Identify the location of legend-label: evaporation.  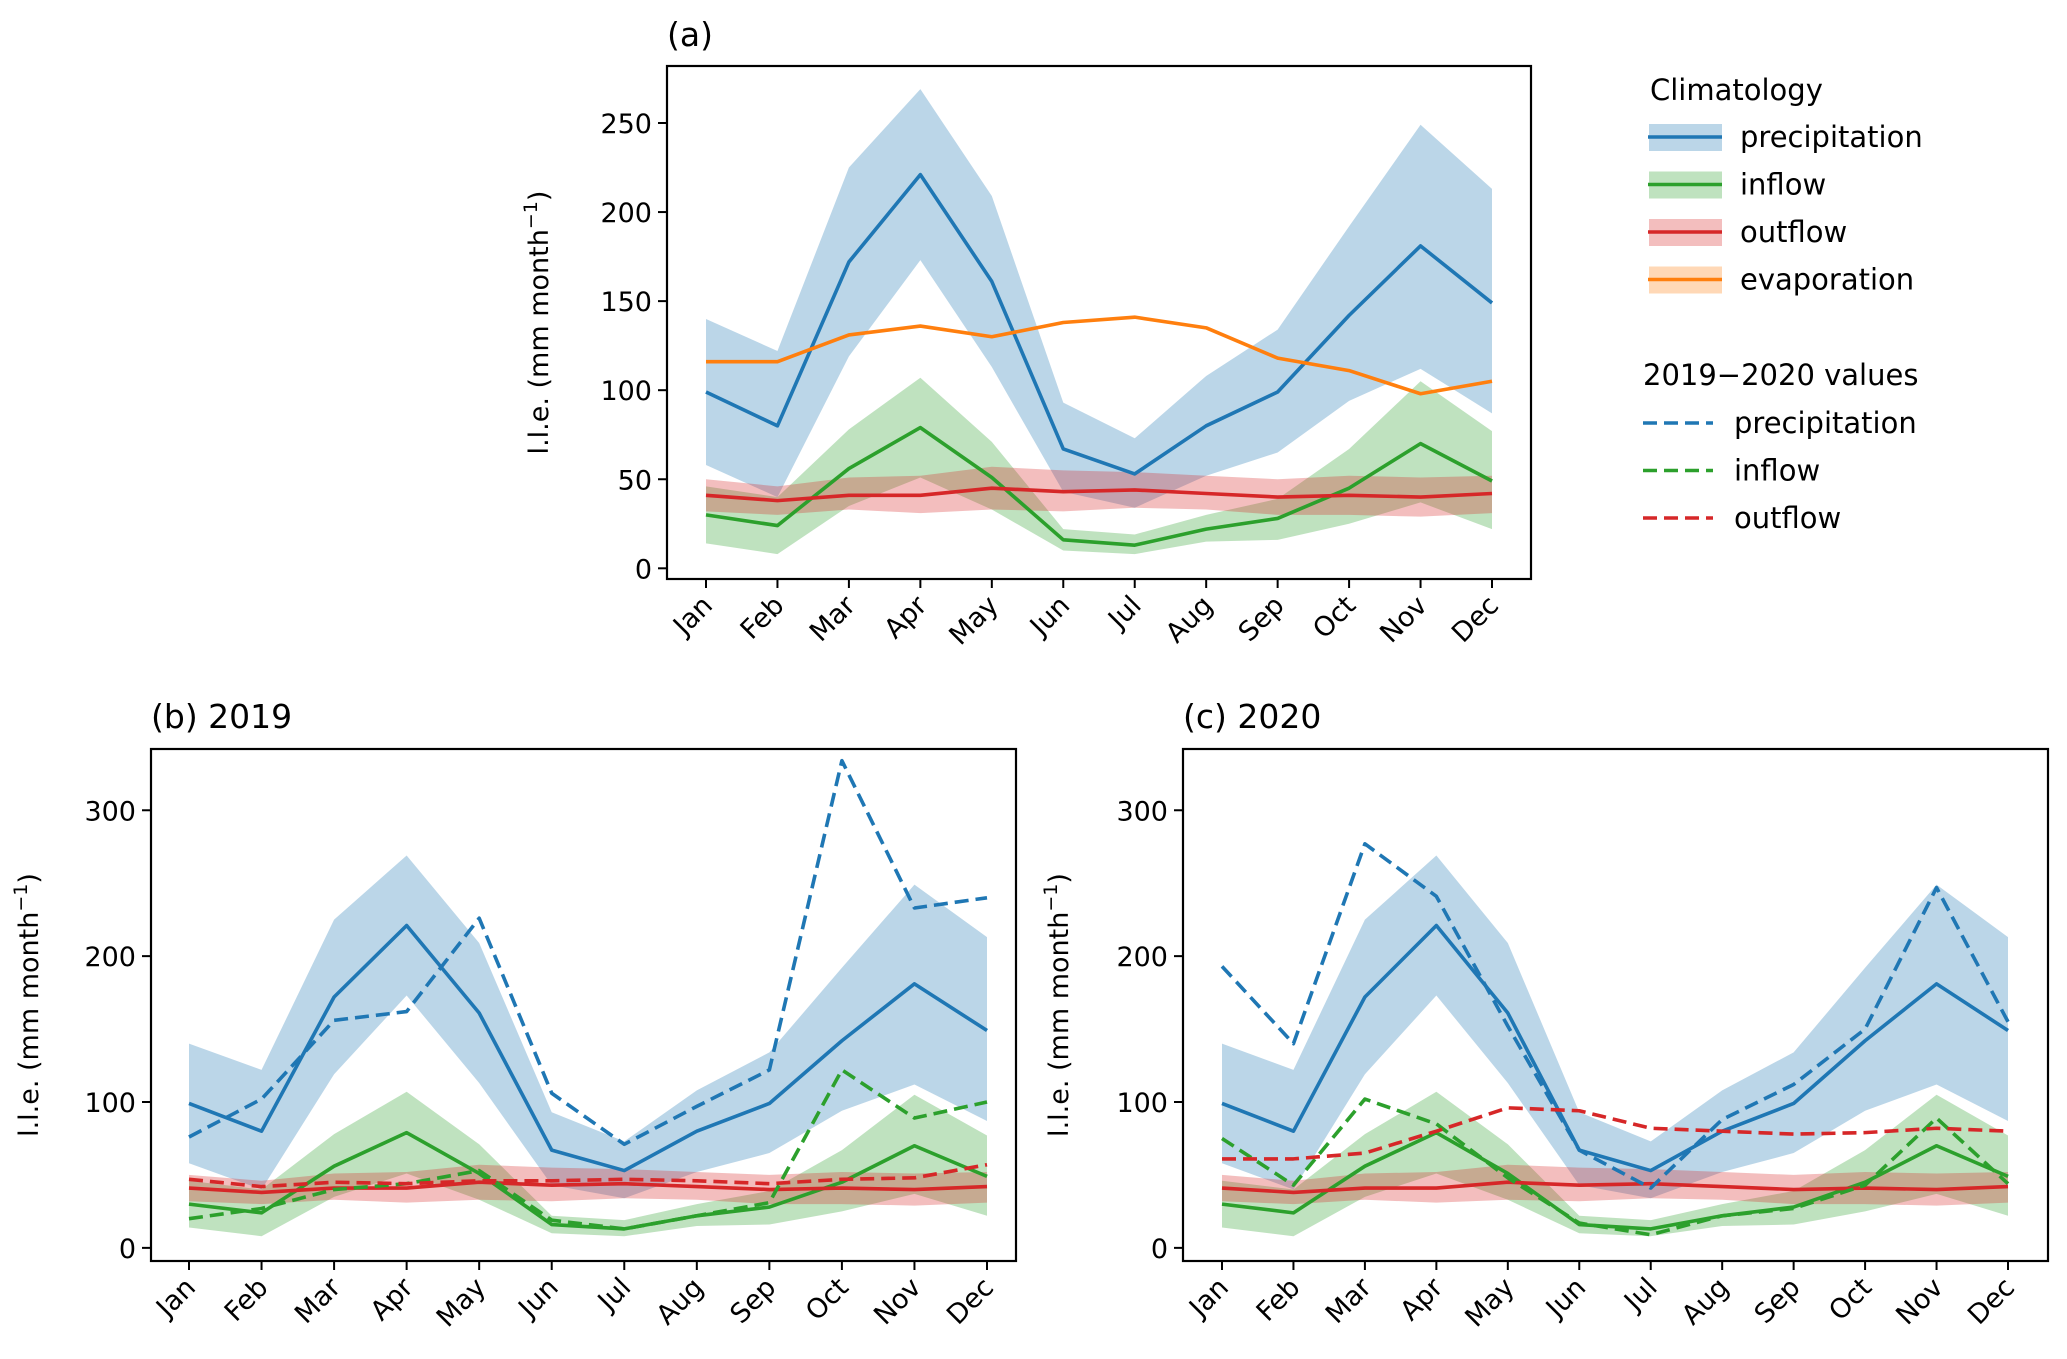
(1827, 280).